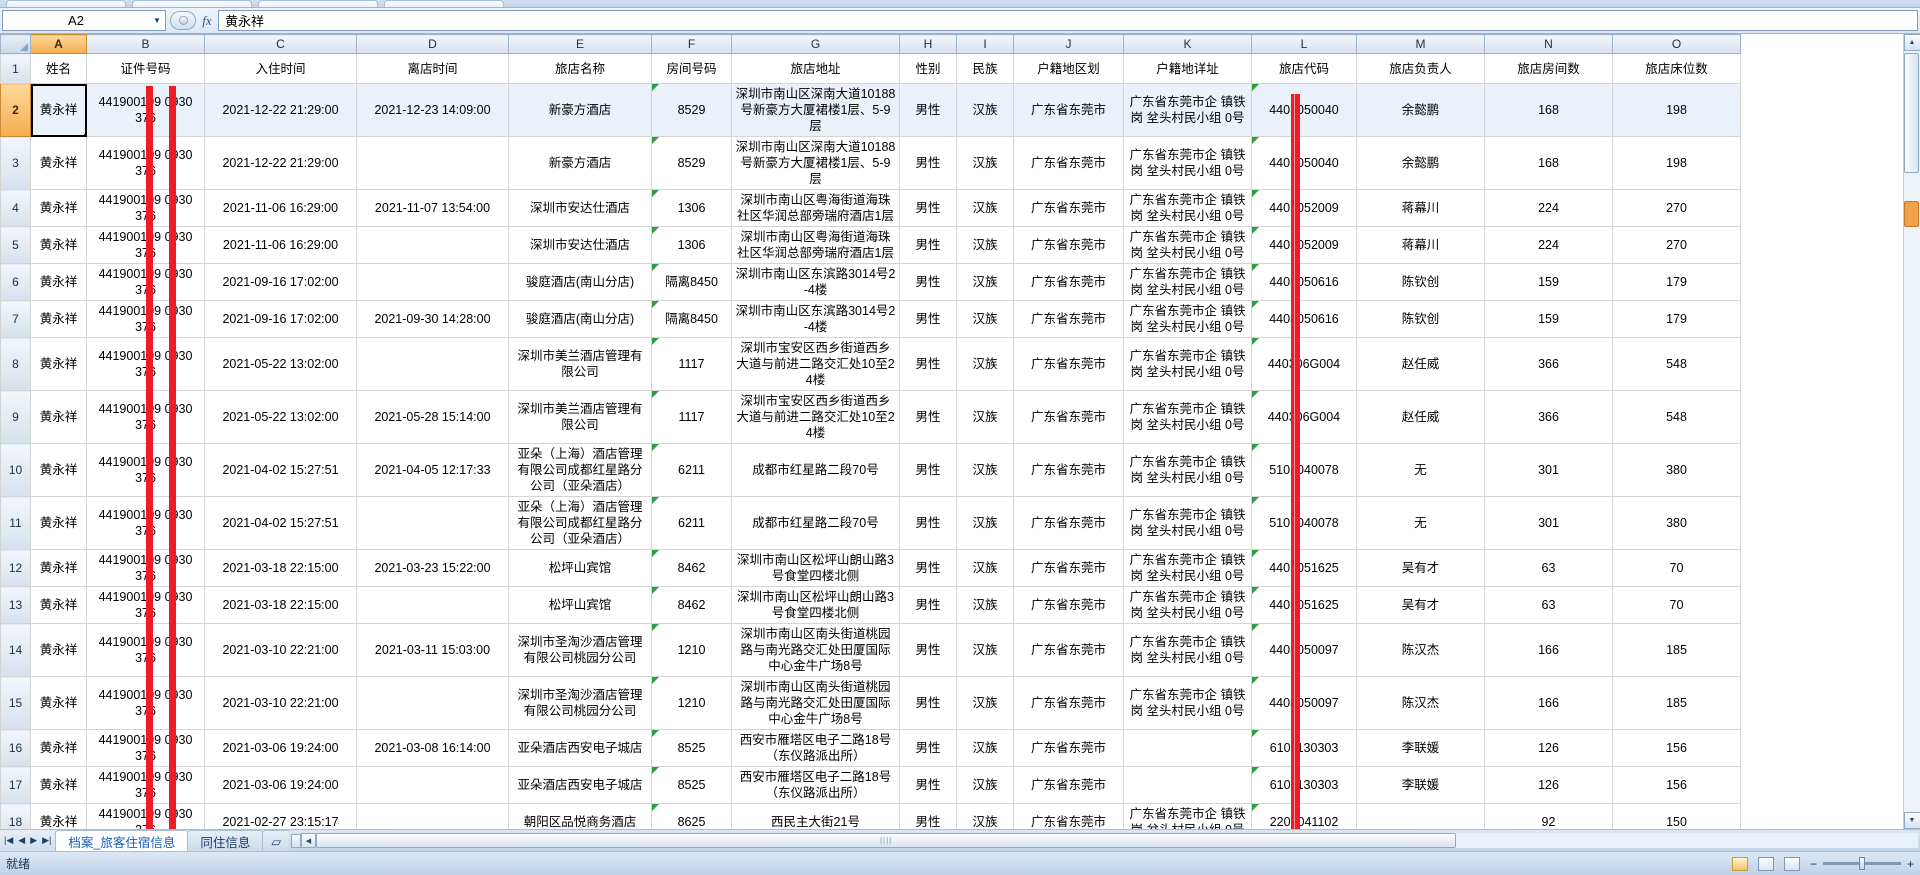  I want to click on header-cell-beds: 旅店床位数, so click(1676, 68).